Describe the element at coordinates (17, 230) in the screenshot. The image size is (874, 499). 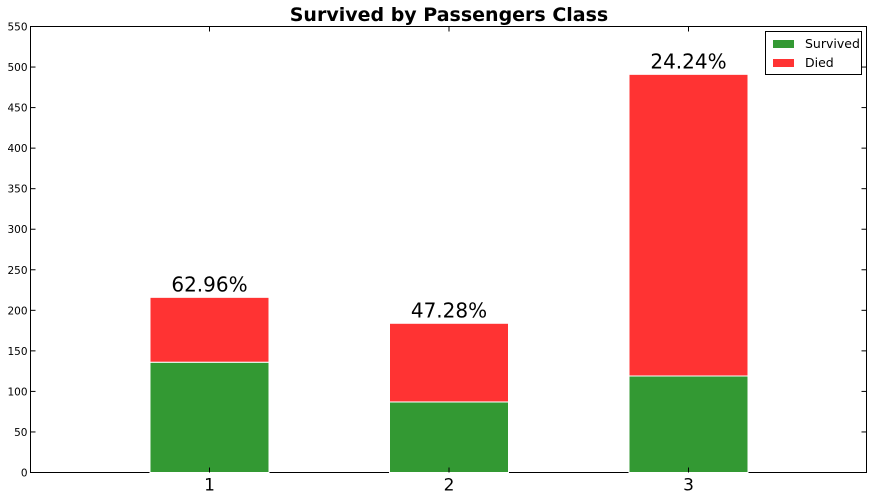
I see `y-tick-label: 300` at that location.